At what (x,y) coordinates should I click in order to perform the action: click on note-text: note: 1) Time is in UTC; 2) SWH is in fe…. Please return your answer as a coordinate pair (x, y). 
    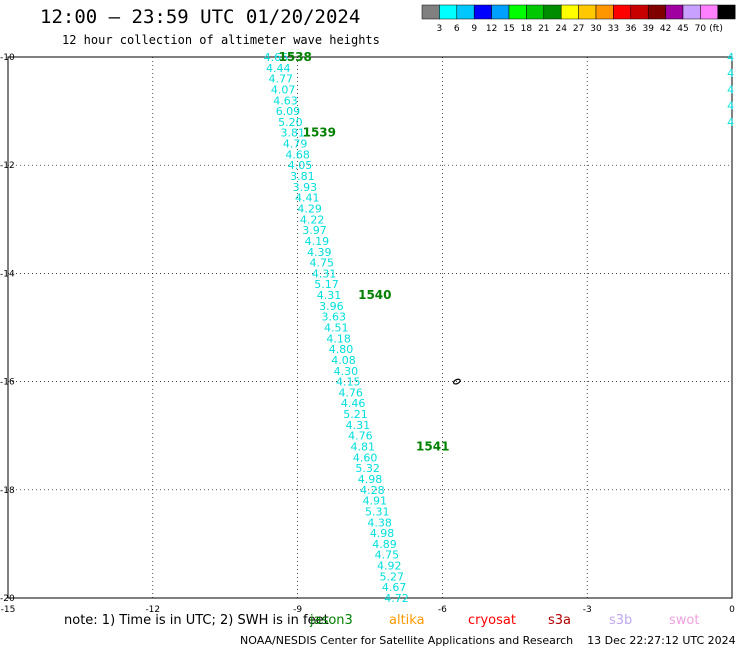
    Looking at the image, I should click on (196, 620).